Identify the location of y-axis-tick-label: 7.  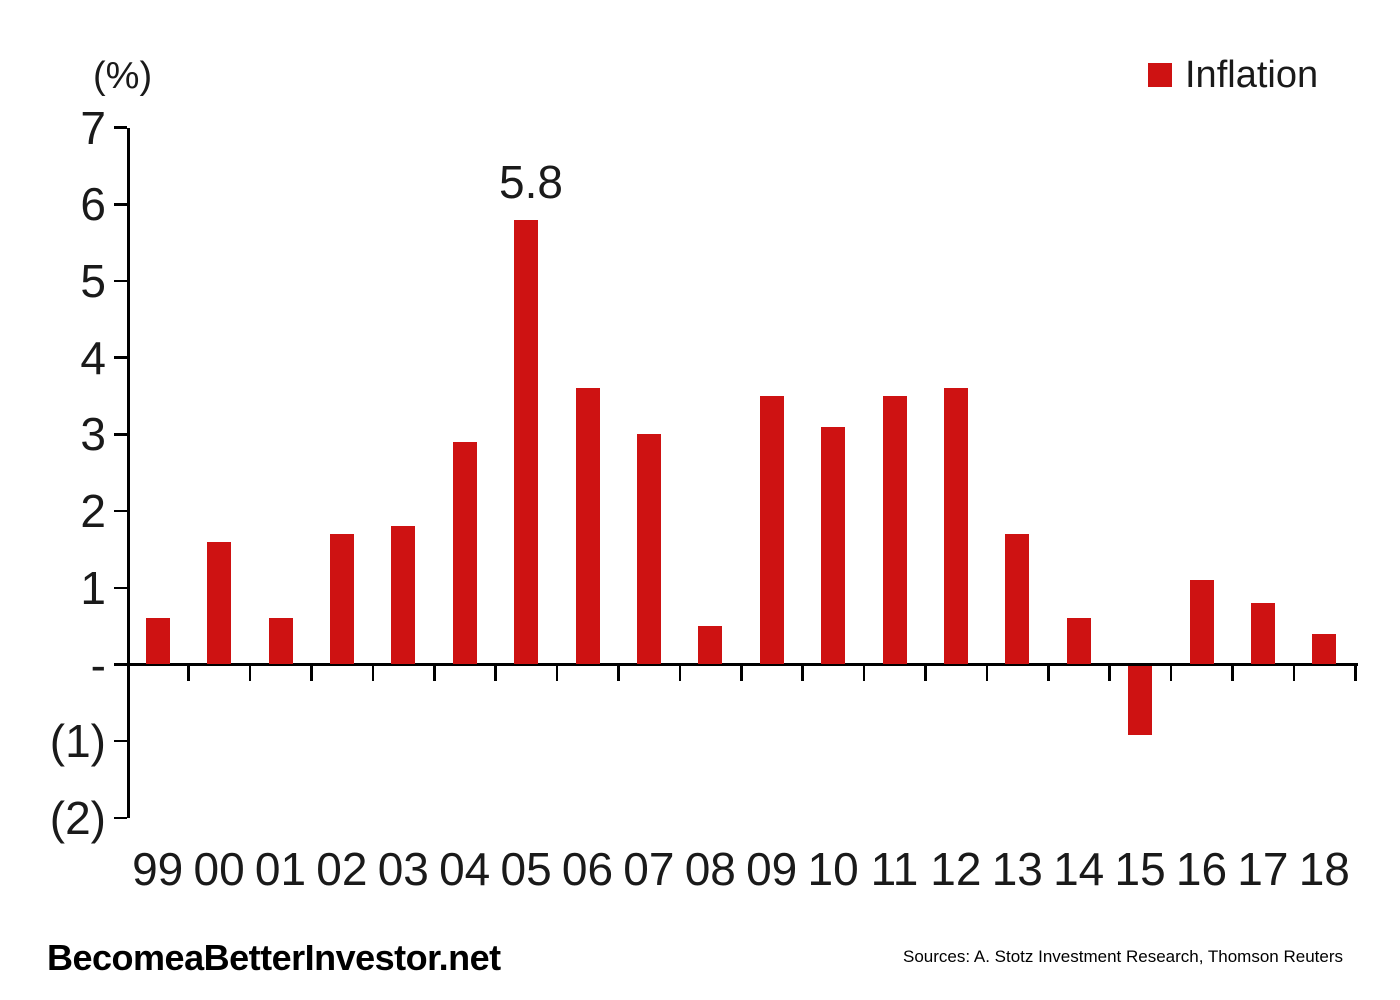
(93, 127).